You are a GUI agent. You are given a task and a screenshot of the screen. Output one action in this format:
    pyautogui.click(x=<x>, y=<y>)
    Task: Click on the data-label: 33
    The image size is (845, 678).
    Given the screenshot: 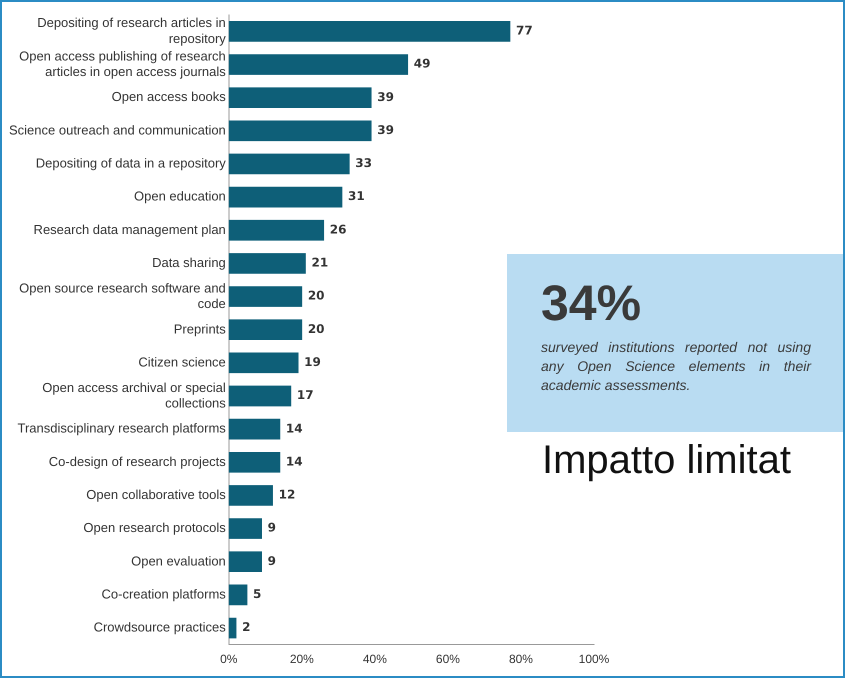 What is the action you would take?
    pyautogui.click(x=363, y=163)
    